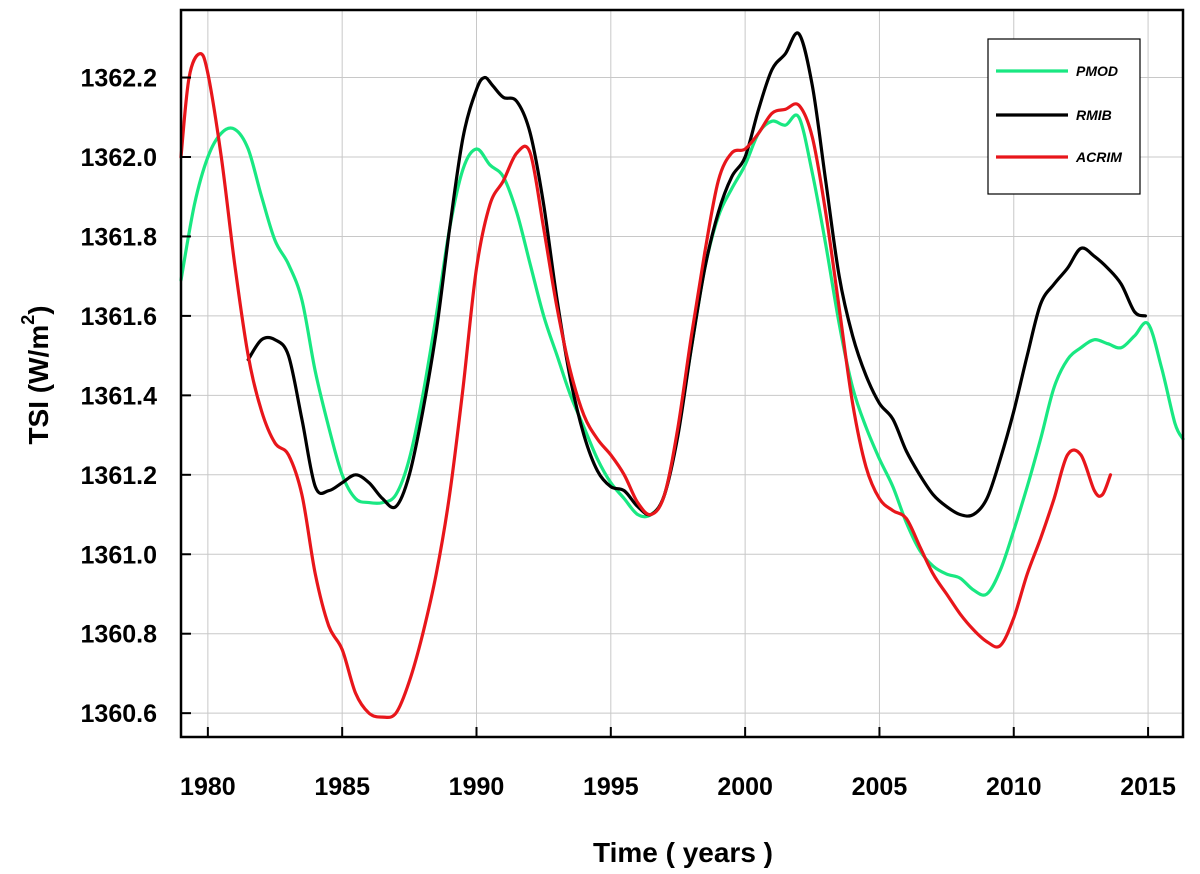 This screenshot has width=1200, height=874. I want to click on x-tick-label: 1990, so click(477, 787).